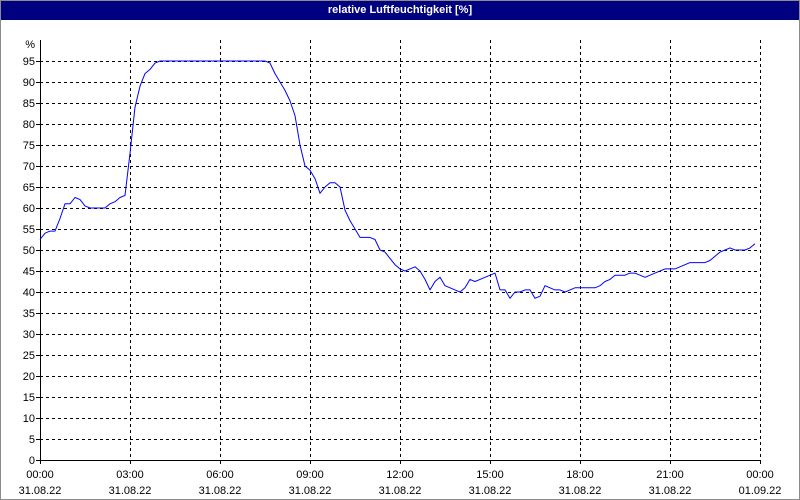 This screenshot has width=800, height=500. I want to click on y-tick-label: 30, so click(29, 335).